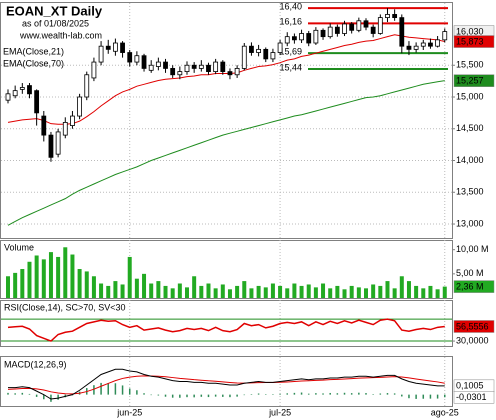 This screenshot has height=420, width=496. What do you see at coordinates (470, 41) in the screenshot?
I see `last-value-label: 15,873` at bounding box center [470, 41].